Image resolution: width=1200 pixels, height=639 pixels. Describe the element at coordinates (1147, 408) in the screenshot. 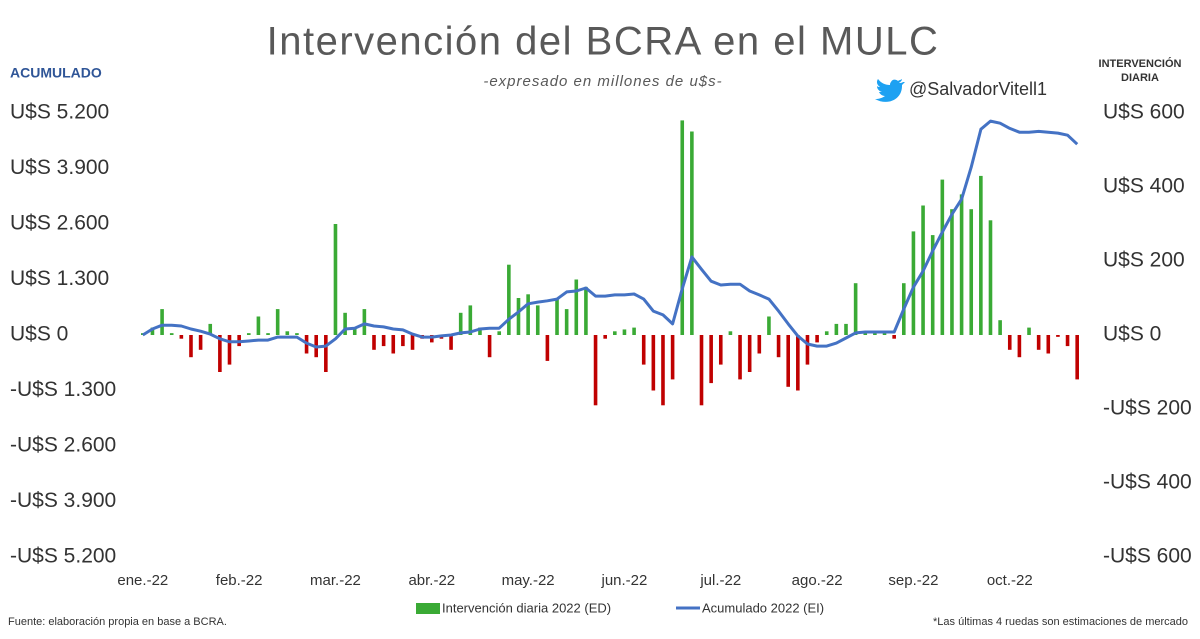

I see `y2-tick-label: -U$S 200` at that location.